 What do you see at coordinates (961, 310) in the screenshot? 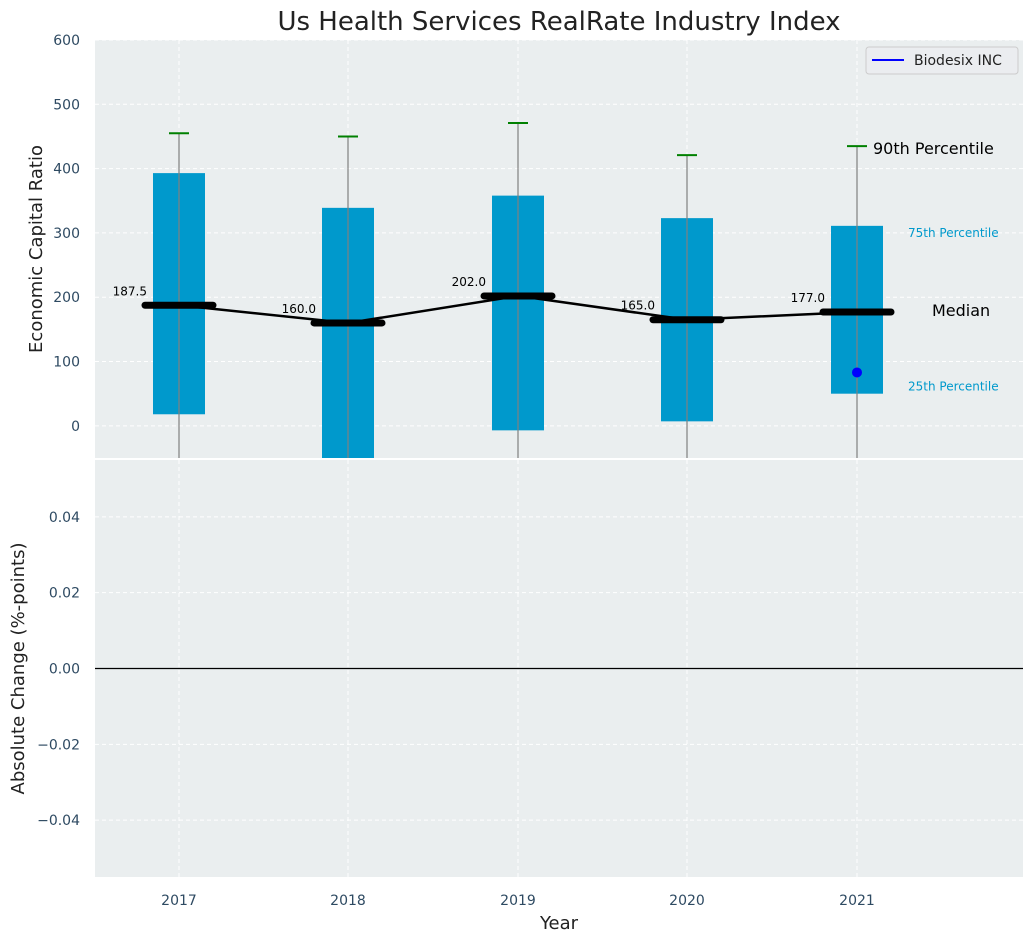
I see `annotation-median: Median` at bounding box center [961, 310].